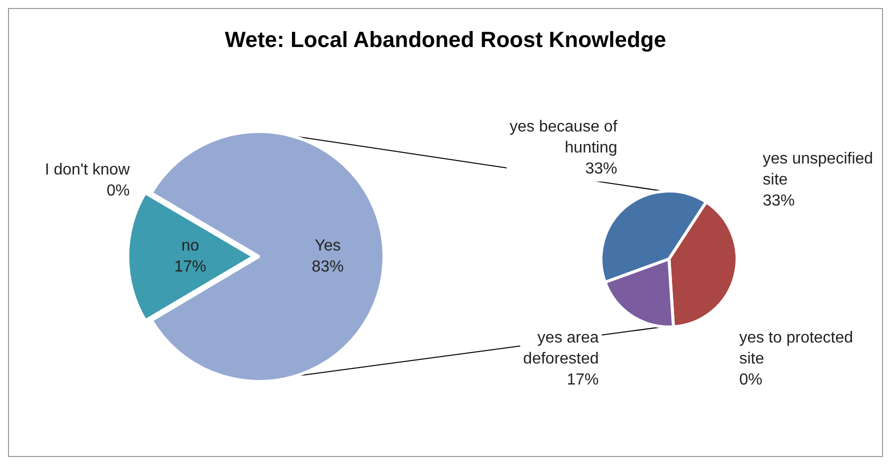  I want to click on slice-label: yes area deforested, so click(561, 349).